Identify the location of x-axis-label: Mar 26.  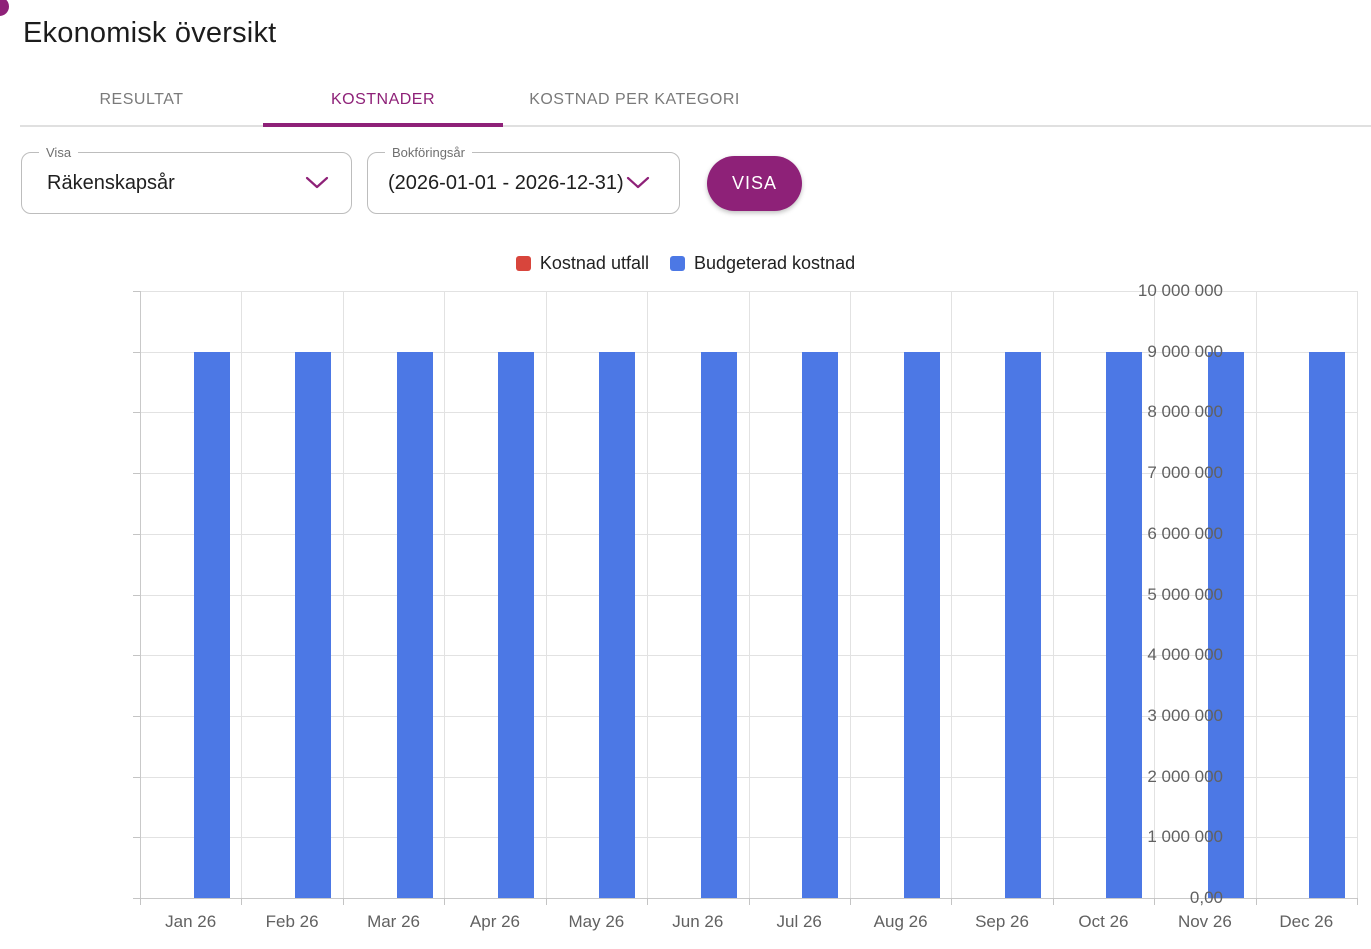
(393, 921).